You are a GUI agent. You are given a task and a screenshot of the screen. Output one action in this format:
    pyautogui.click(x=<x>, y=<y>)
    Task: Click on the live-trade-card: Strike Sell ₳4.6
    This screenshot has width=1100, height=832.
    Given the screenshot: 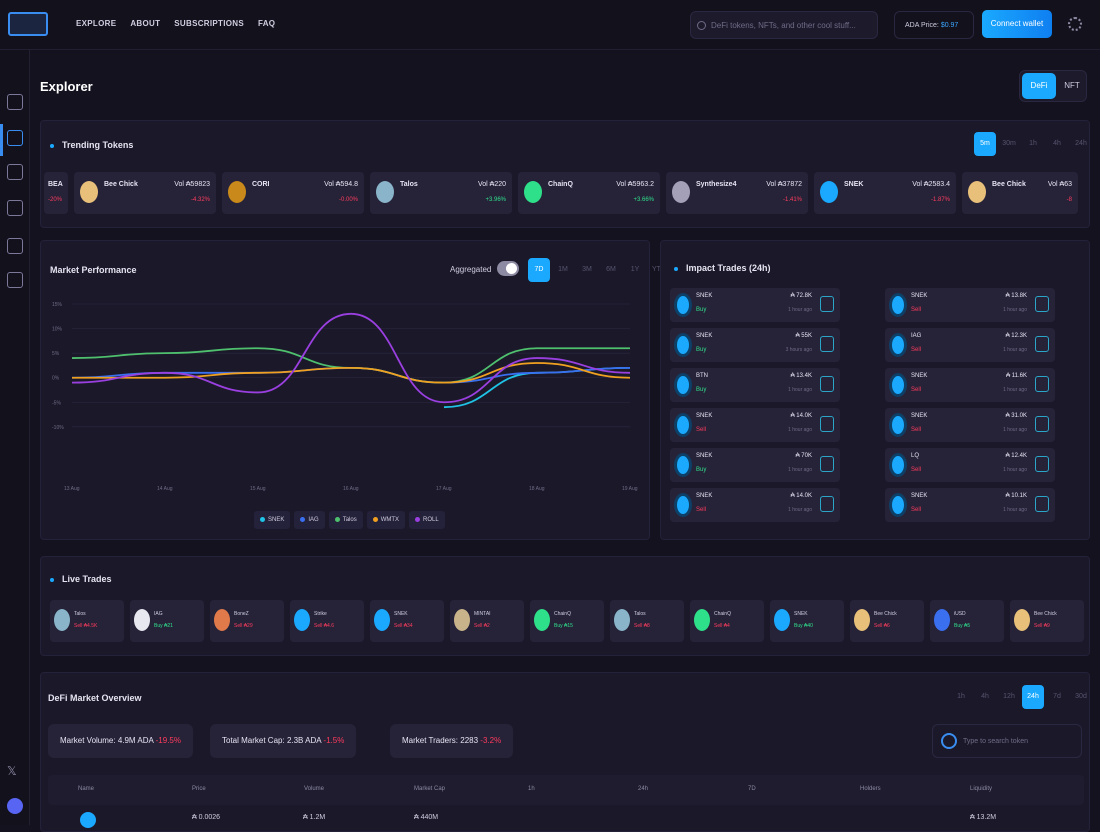 What is the action you would take?
    pyautogui.click(x=327, y=621)
    